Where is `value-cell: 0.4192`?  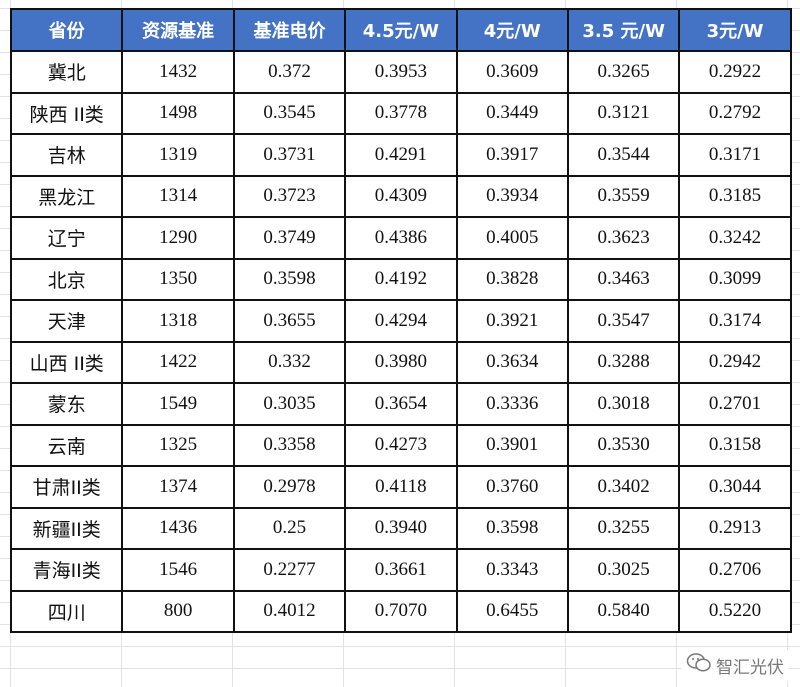 value-cell: 0.4192 is located at coordinates (401, 279).